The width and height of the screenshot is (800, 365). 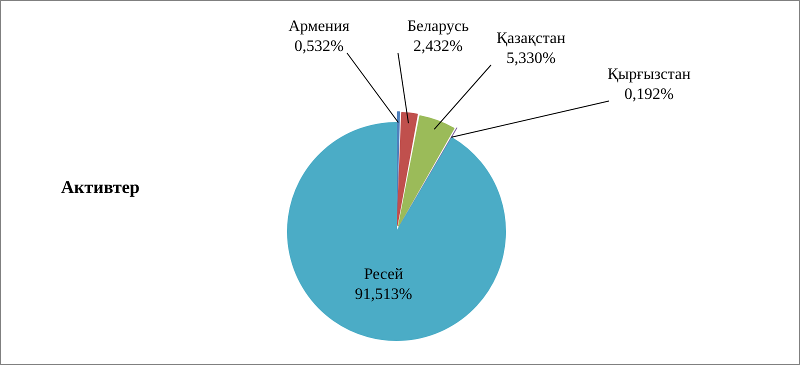 I want to click on slice-label: Армения, so click(x=319, y=26).